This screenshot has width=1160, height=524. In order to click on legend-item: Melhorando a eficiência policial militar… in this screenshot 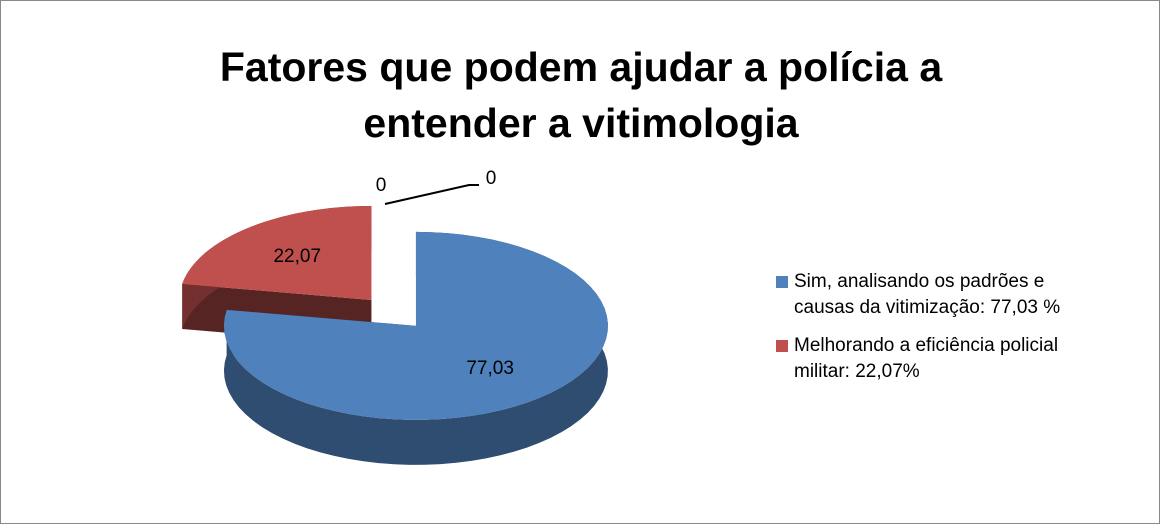, I will do `click(941, 359)`.